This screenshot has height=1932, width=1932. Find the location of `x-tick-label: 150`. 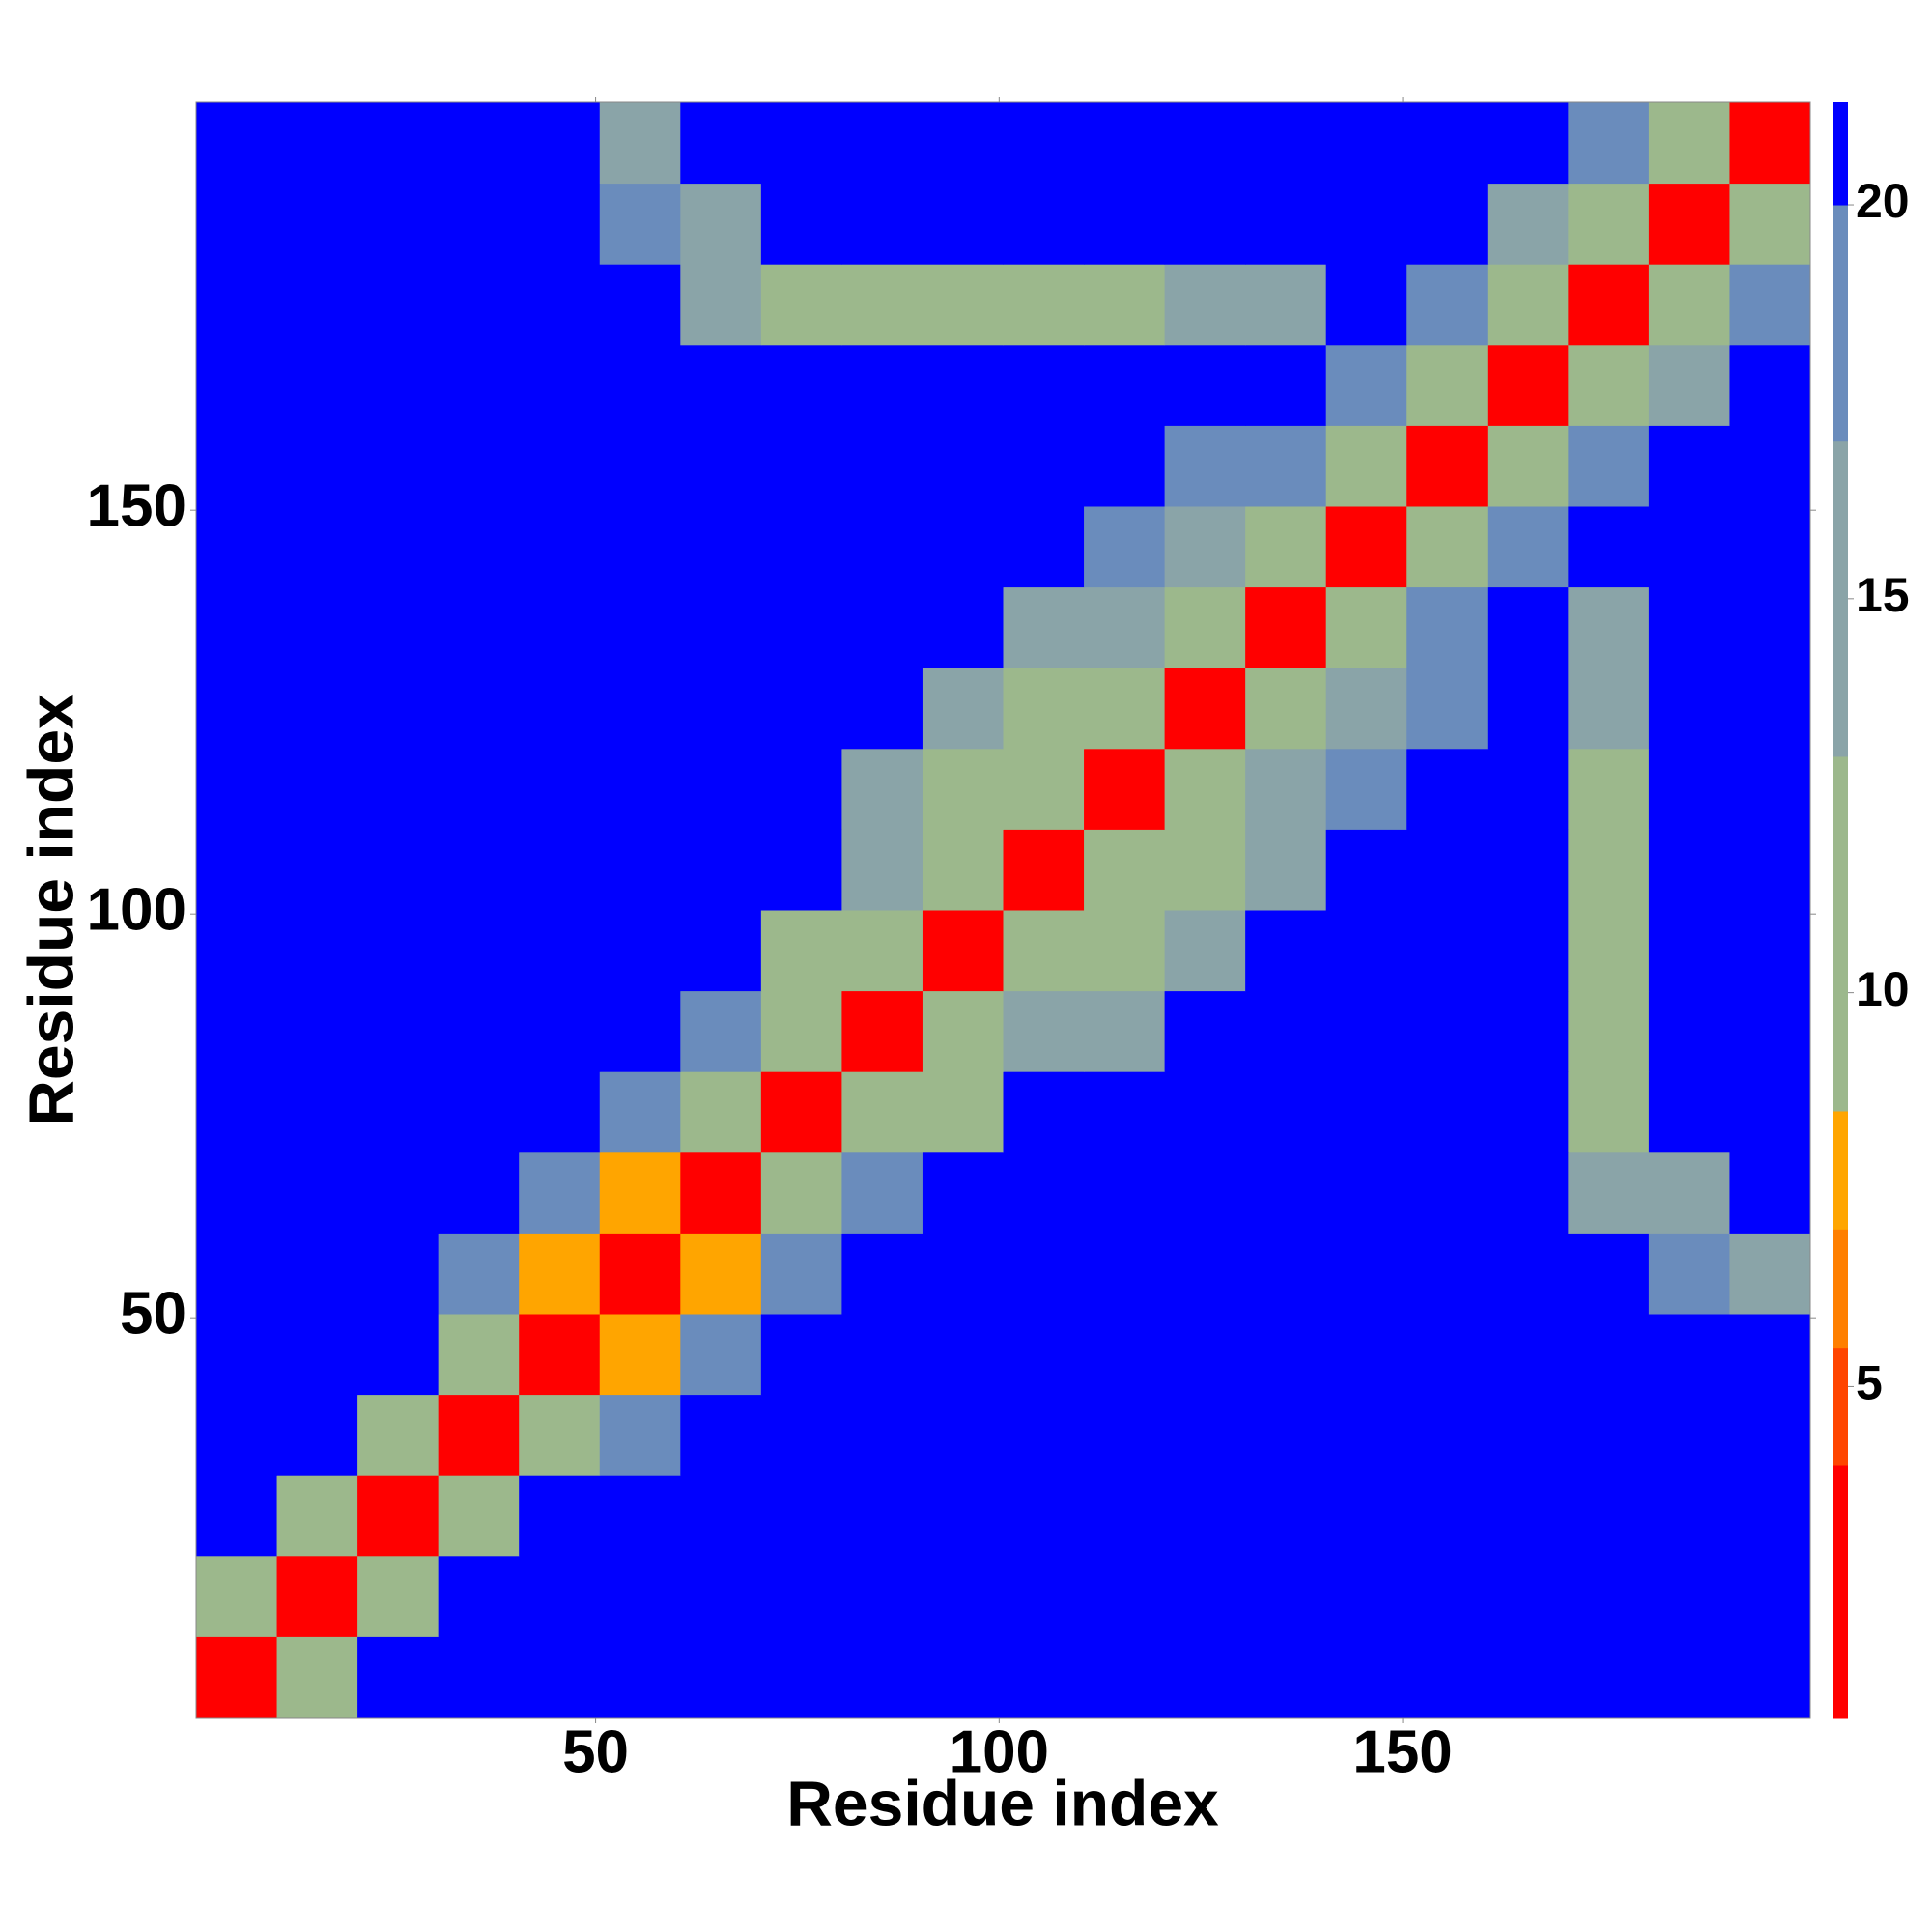

x-tick-label: 150 is located at coordinates (1402, 1752).